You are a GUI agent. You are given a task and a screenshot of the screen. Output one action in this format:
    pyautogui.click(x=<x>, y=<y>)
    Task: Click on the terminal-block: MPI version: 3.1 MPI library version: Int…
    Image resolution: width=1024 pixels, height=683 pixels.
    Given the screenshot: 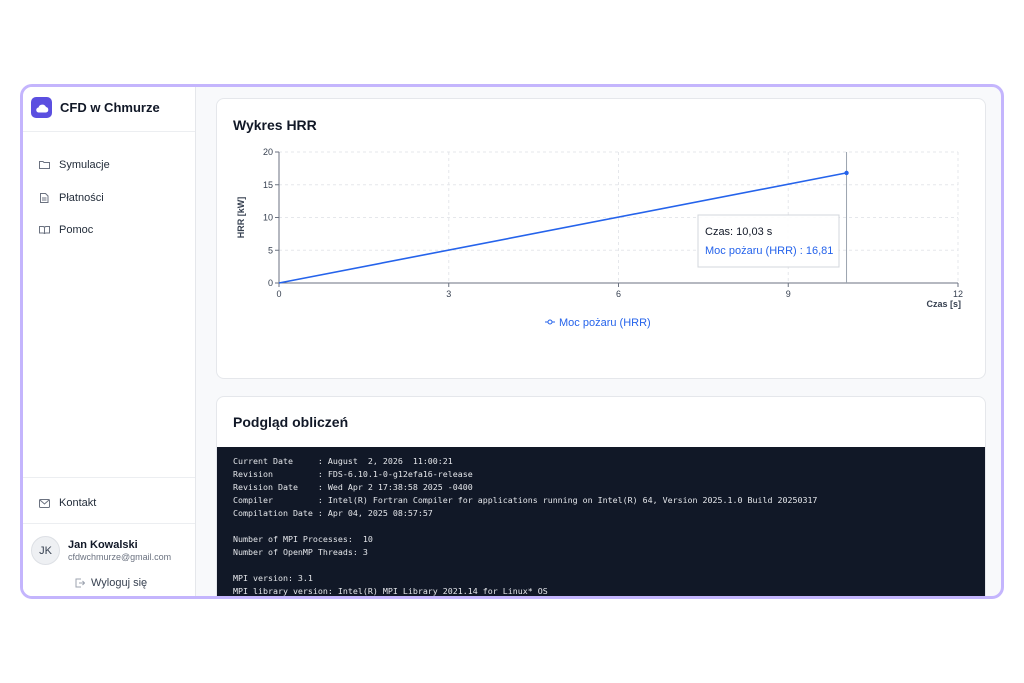 What is the action you would take?
    pyautogui.click(x=601, y=584)
    